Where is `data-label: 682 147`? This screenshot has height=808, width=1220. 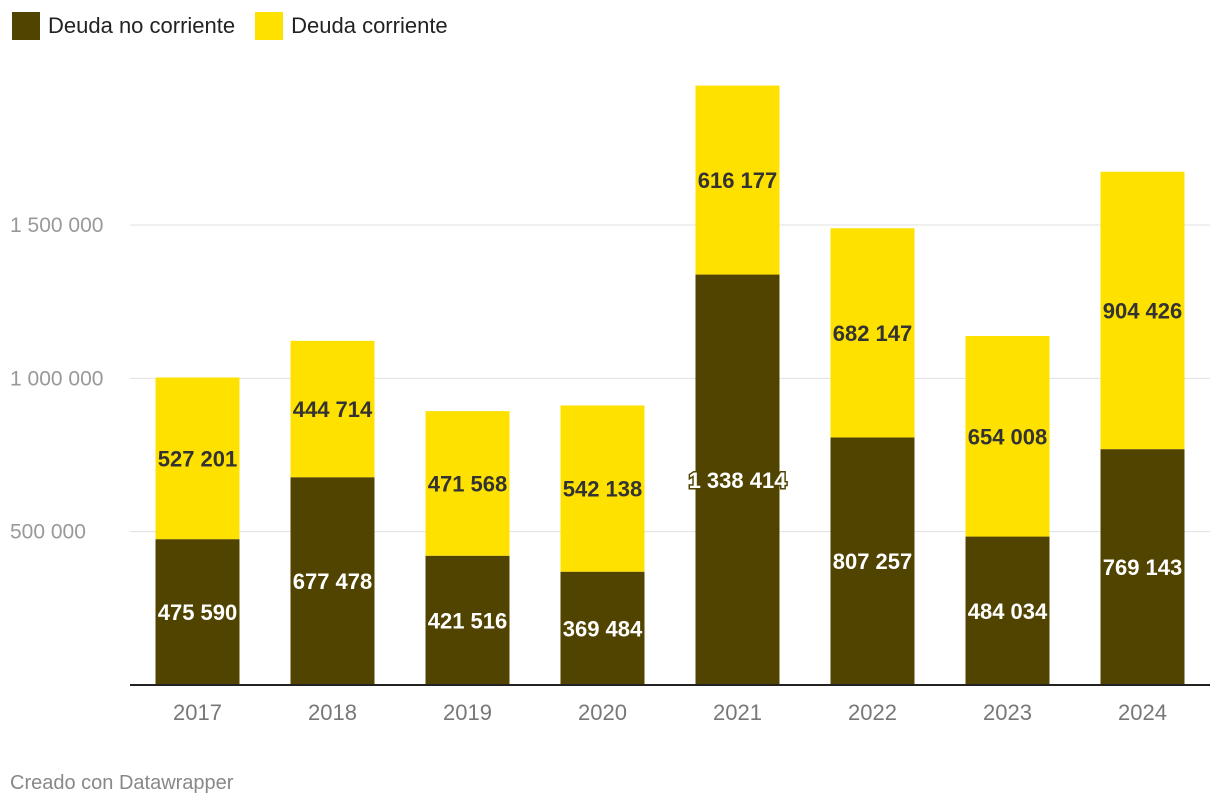 data-label: 682 147 is located at coordinates (873, 333).